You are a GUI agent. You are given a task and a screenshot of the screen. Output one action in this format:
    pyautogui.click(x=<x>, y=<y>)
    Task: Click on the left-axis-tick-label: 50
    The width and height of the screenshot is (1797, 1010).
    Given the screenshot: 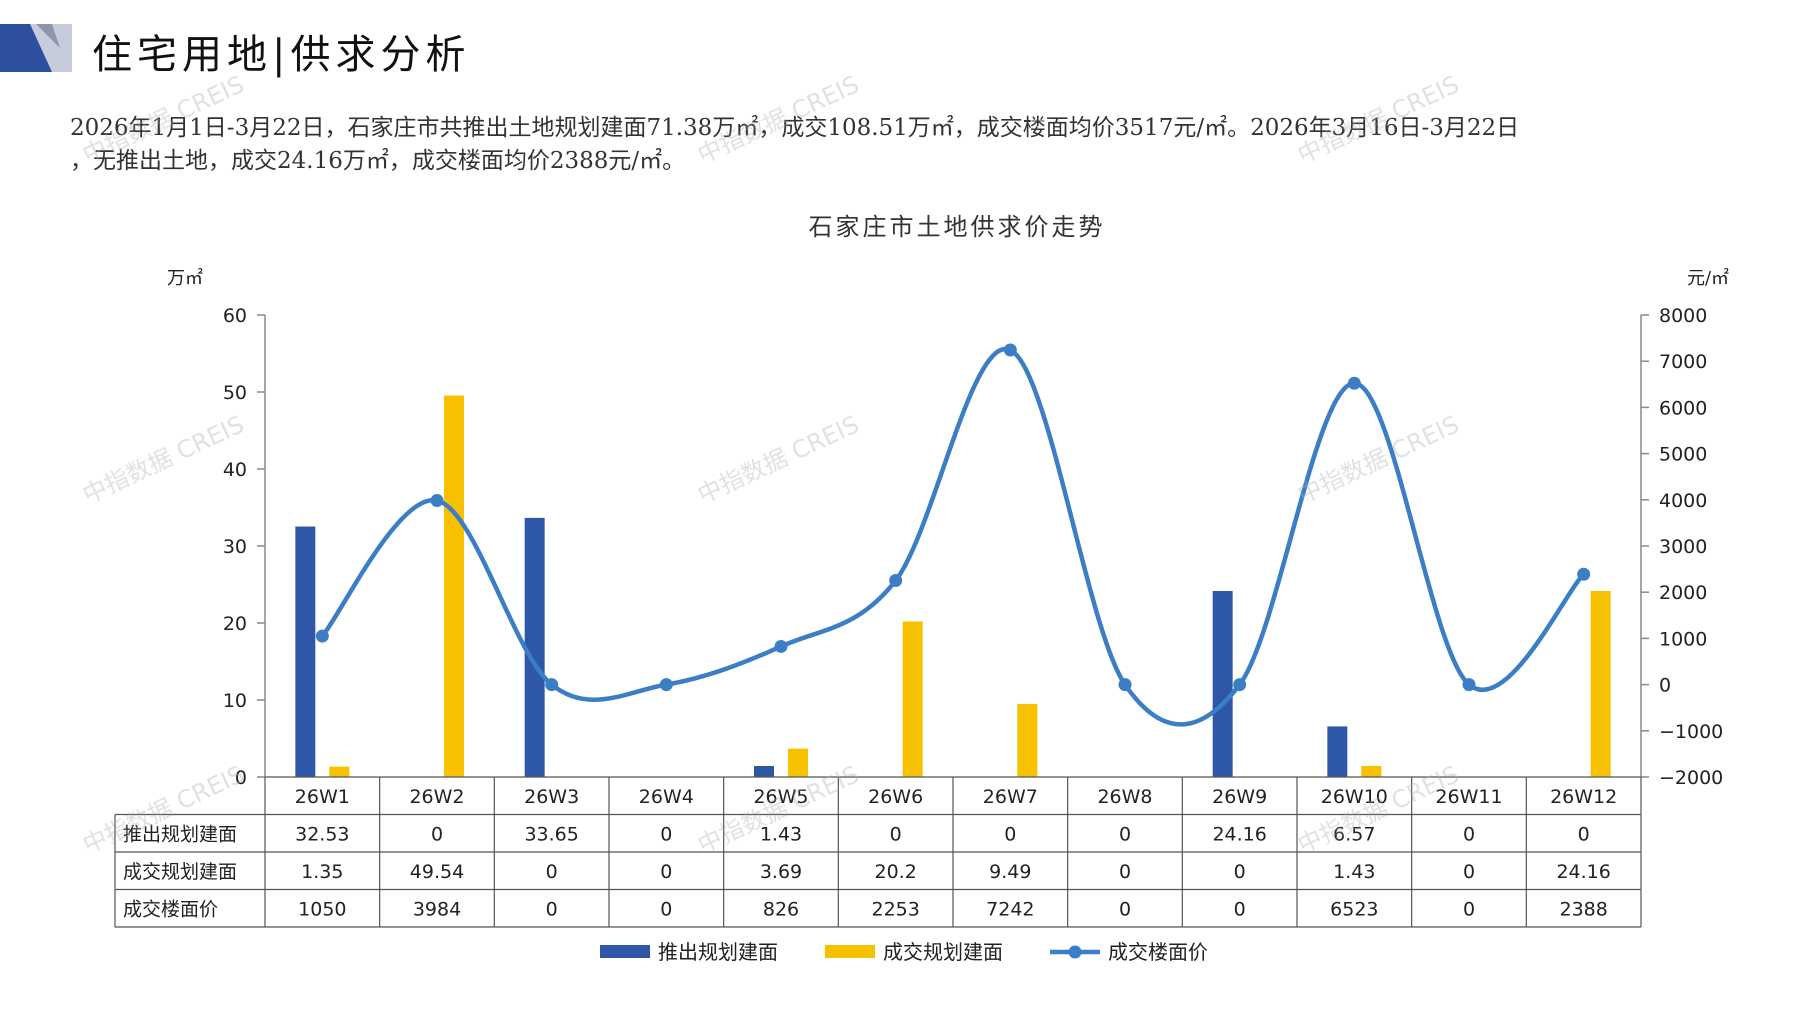 What is the action you would take?
    pyautogui.click(x=235, y=393)
    